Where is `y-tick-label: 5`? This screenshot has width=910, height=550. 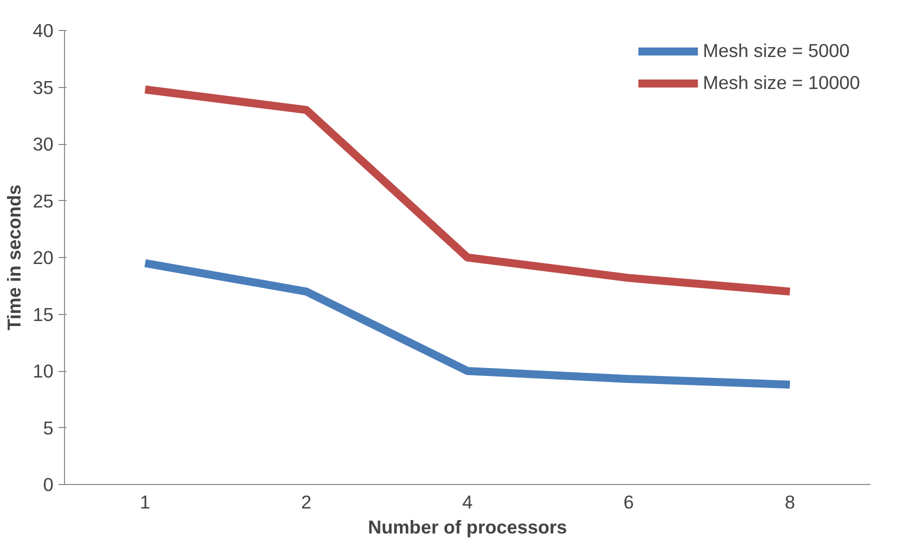 y-tick-label: 5 is located at coordinates (48, 427).